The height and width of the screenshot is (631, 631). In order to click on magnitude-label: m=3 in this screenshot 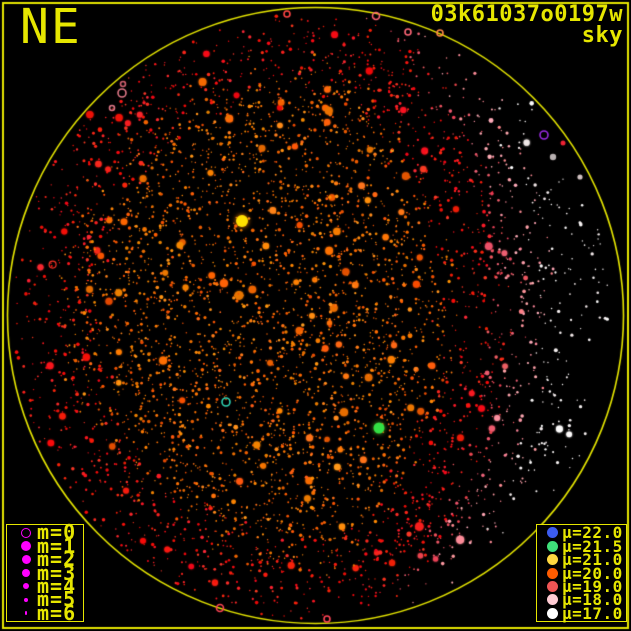, I will do `click(57, 572)`.